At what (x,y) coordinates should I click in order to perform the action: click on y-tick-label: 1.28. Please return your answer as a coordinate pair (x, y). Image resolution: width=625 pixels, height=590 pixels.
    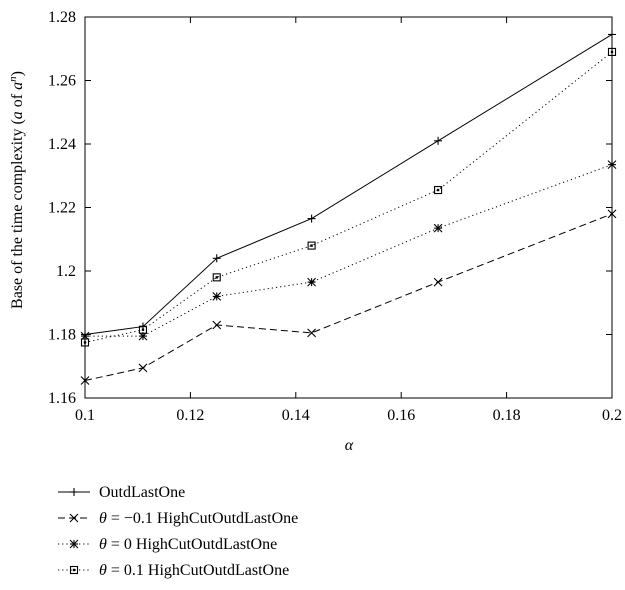
    Looking at the image, I should click on (62, 17).